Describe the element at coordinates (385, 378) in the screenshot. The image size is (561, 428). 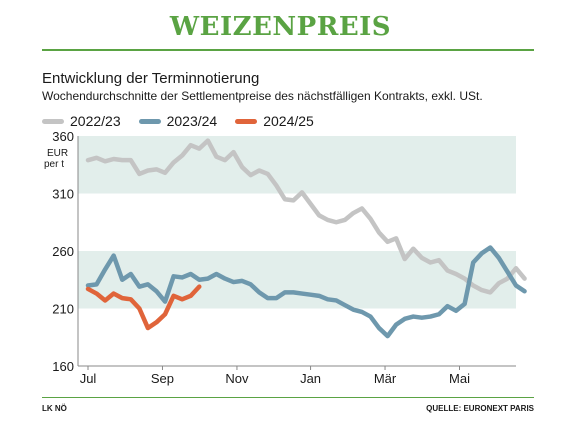
I see `x-tick-label: Mär` at that location.